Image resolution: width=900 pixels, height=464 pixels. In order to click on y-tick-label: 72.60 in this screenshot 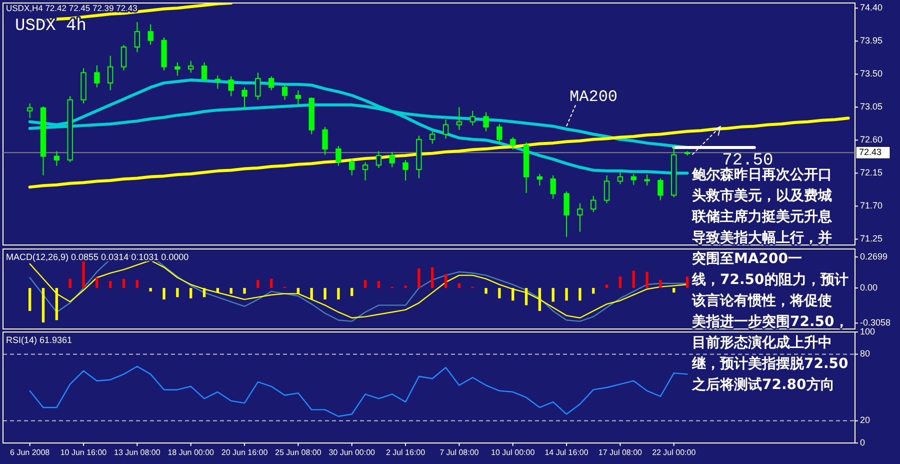, I will do `click(871, 139)`.